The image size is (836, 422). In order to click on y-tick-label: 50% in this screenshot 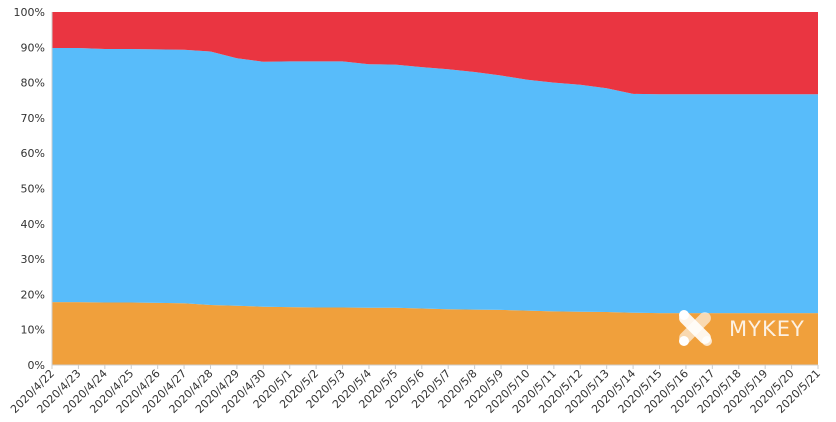, I will do `click(33, 189)`.